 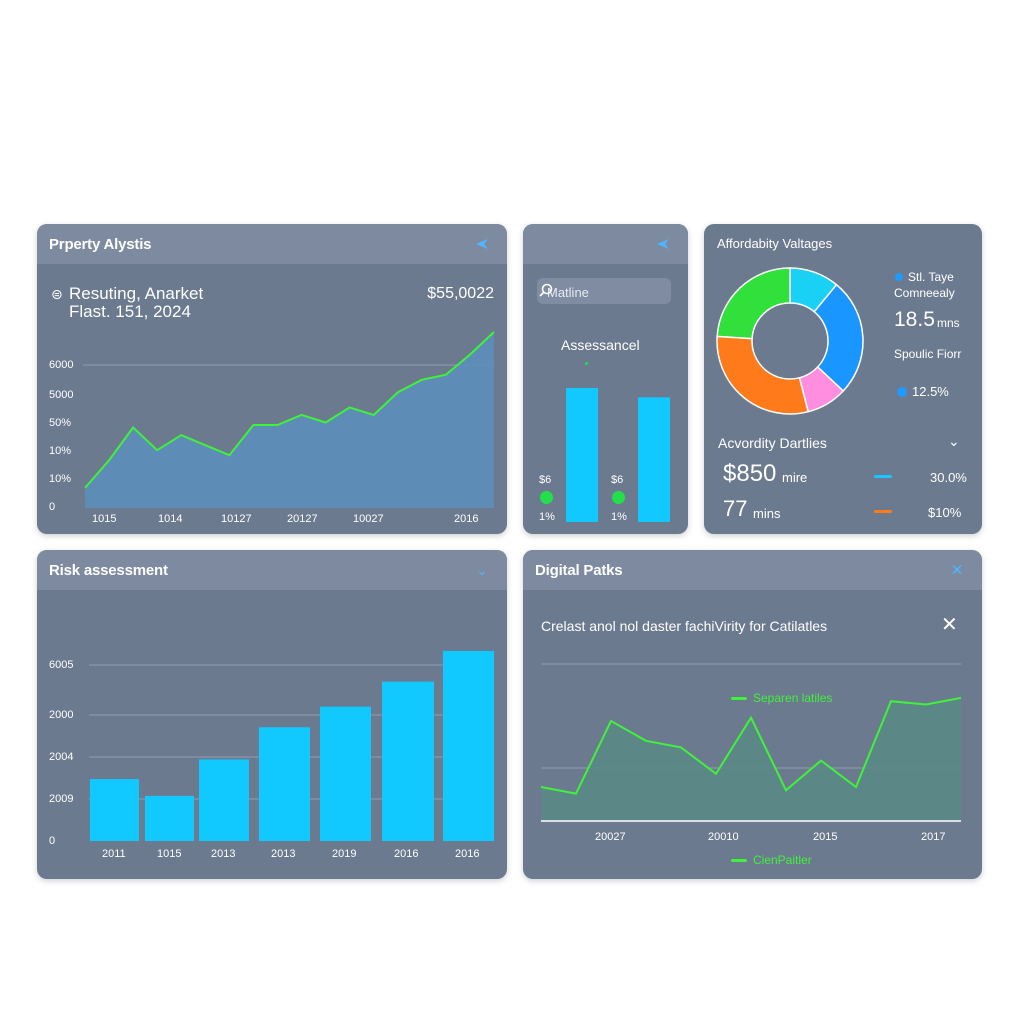 What do you see at coordinates (793, 698) in the screenshot?
I see `legend-top-label: Separen latiles` at bounding box center [793, 698].